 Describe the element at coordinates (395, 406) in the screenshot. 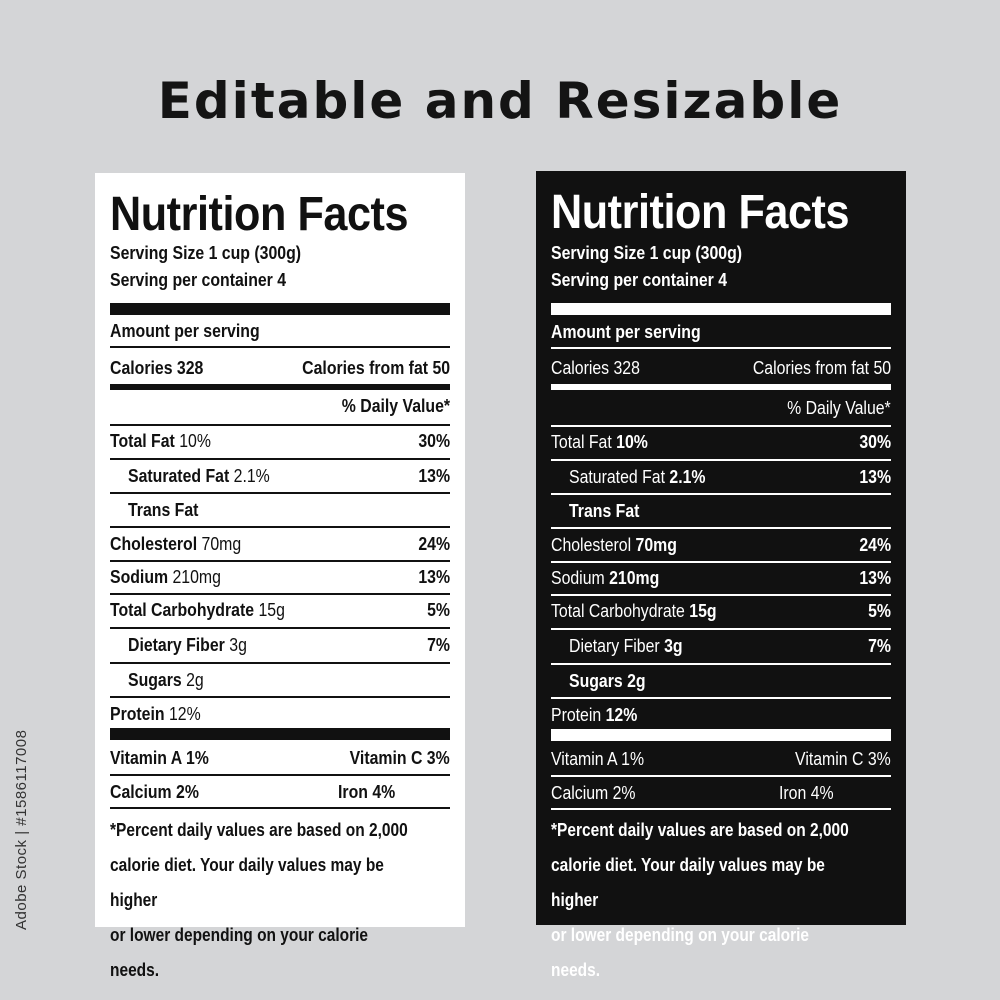

I see `daily-value-header: % Daily Value*` at that location.